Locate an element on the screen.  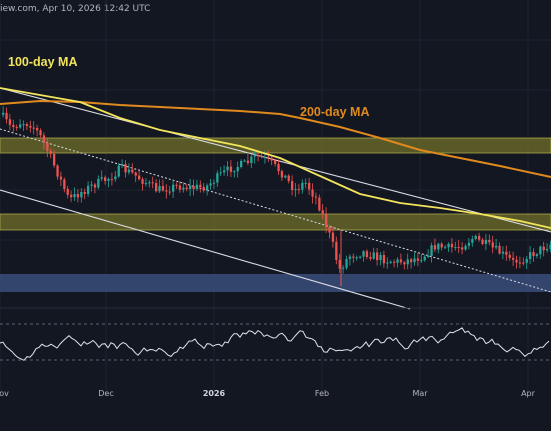
ma200-label: 200-day MA is located at coordinates (334, 112).